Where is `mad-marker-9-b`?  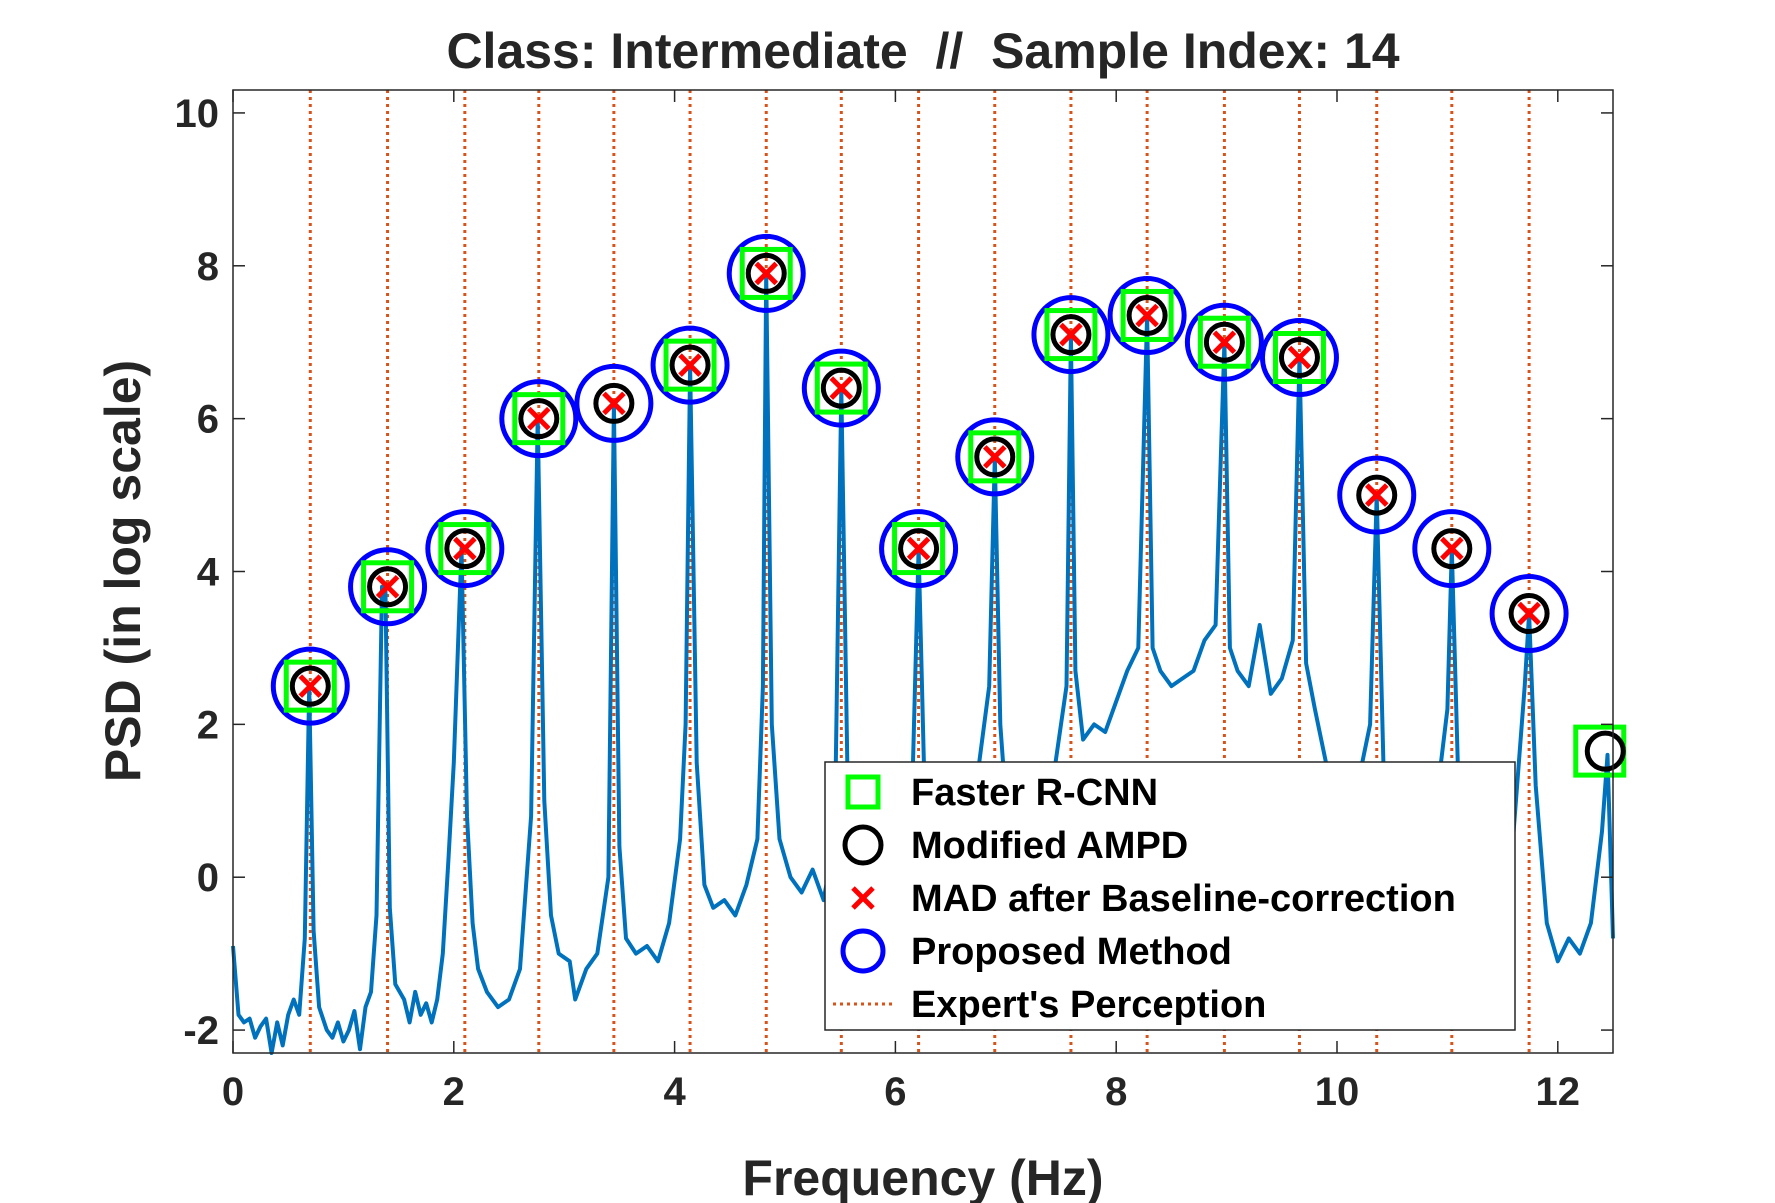
mad-marker-9-b is located at coordinates (994, 457).